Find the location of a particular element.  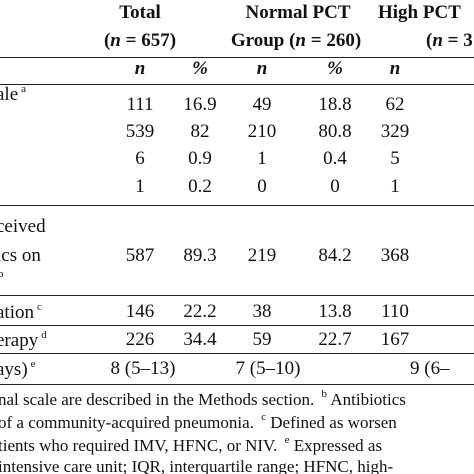

column-subheader: Group (n = 260) is located at coordinates (296, 40).